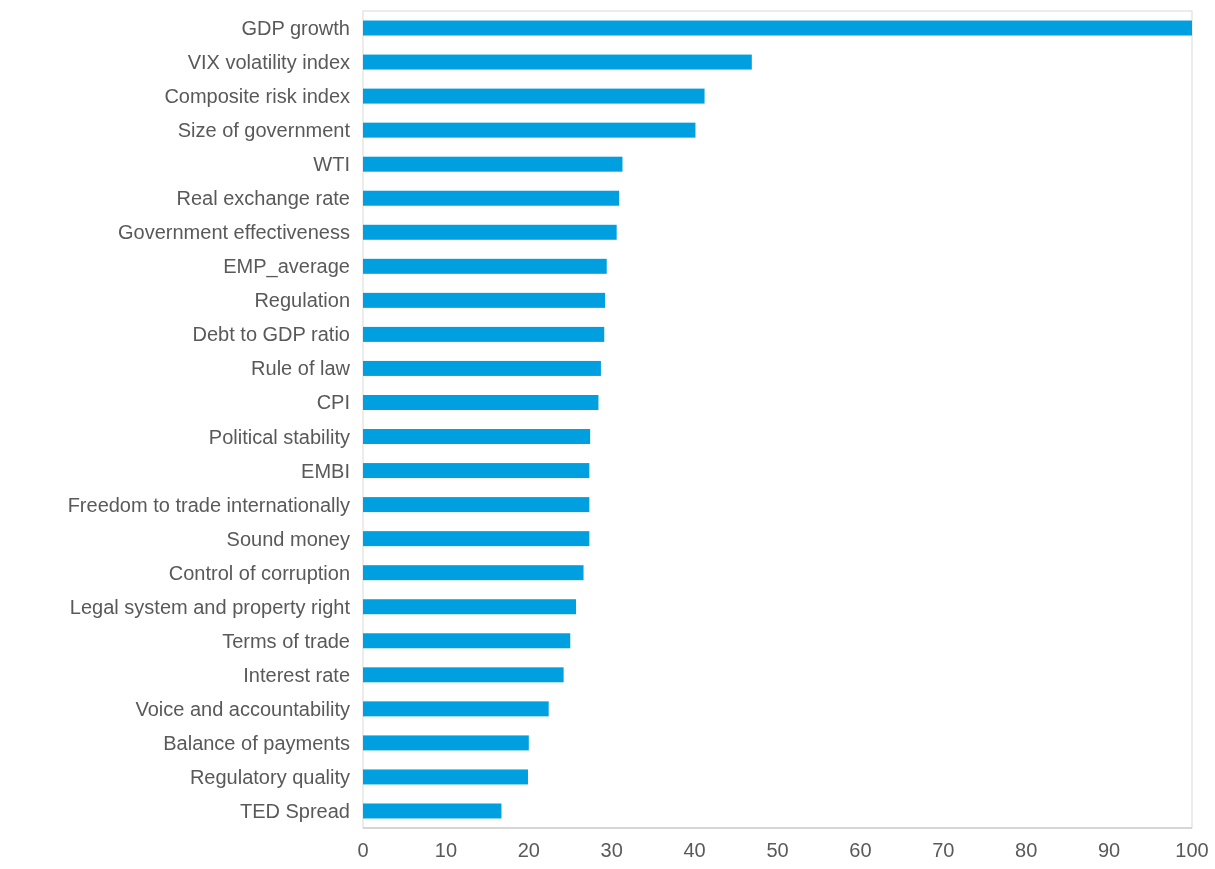  Describe the element at coordinates (288, 538) in the screenshot. I see `y-tick-label: Sound money` at that location.